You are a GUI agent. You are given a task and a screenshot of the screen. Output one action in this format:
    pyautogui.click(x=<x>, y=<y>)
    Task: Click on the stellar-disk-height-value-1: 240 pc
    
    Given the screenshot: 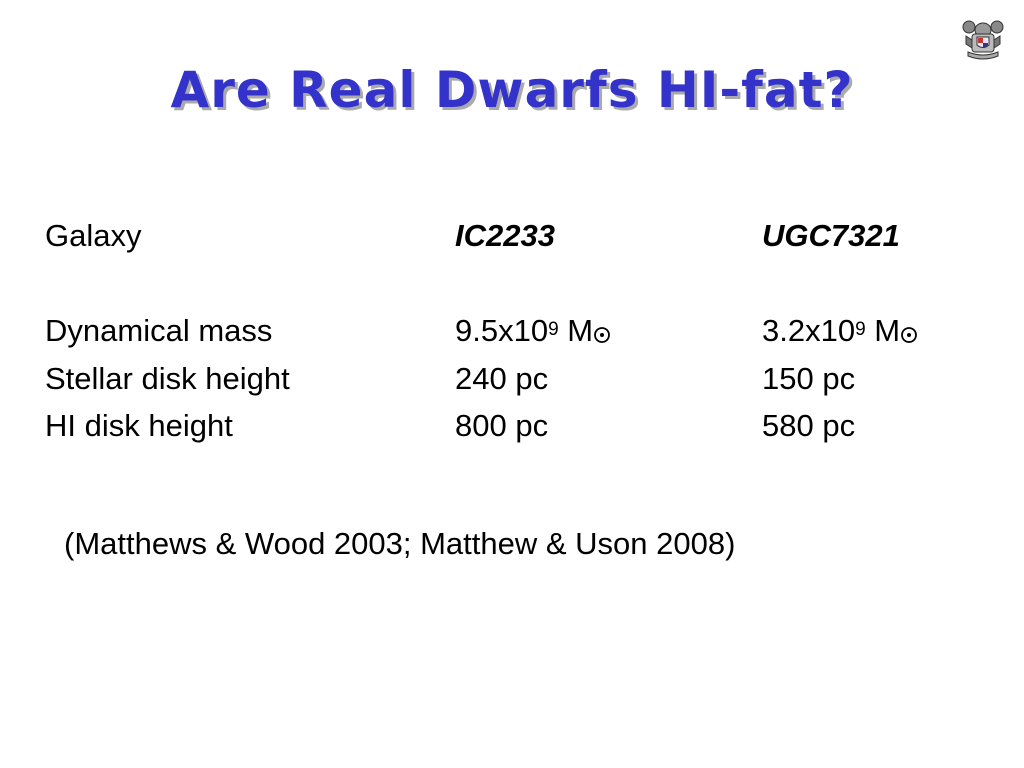 What is the action you would take?
    pyautogui.click(x=502, y=378)
    